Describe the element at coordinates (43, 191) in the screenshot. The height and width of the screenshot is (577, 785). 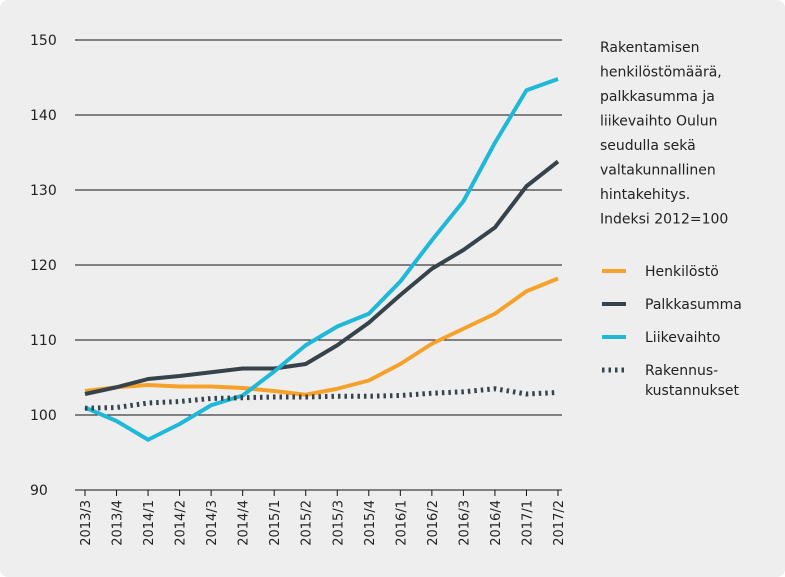
I see `y-tick-label: 130` at that location.